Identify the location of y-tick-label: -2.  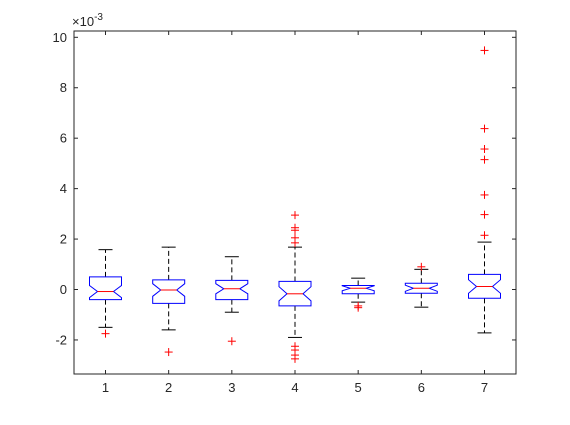
(61, 339).